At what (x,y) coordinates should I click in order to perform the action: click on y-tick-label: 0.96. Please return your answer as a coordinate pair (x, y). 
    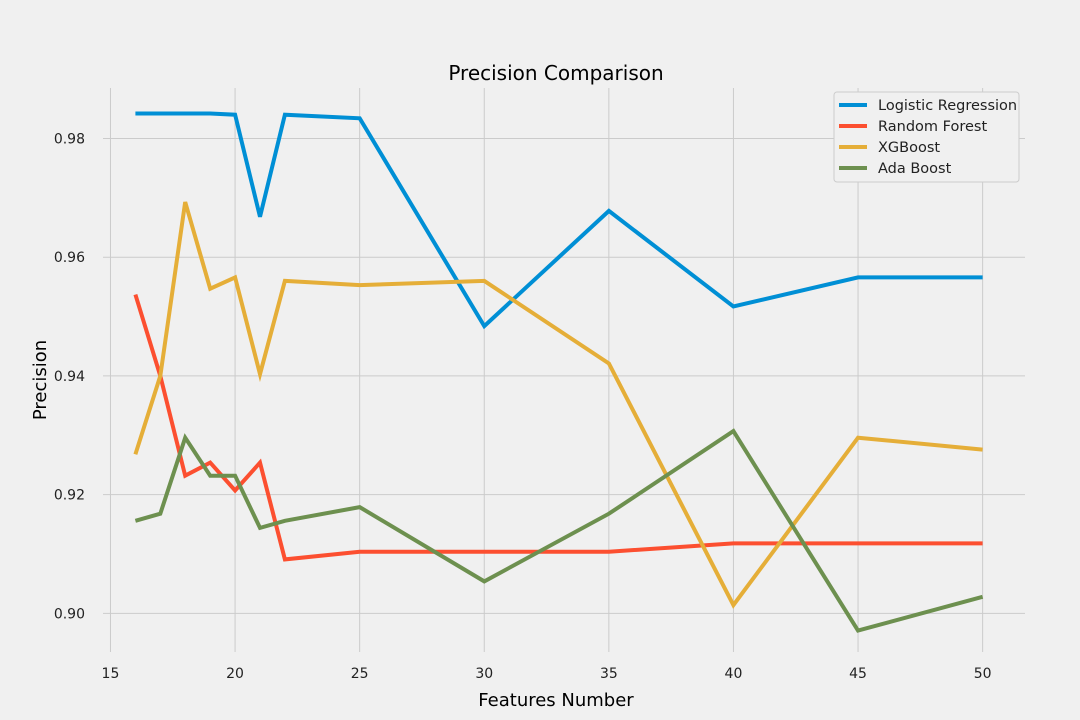
    Looking at the image, I should click on (69, 258).